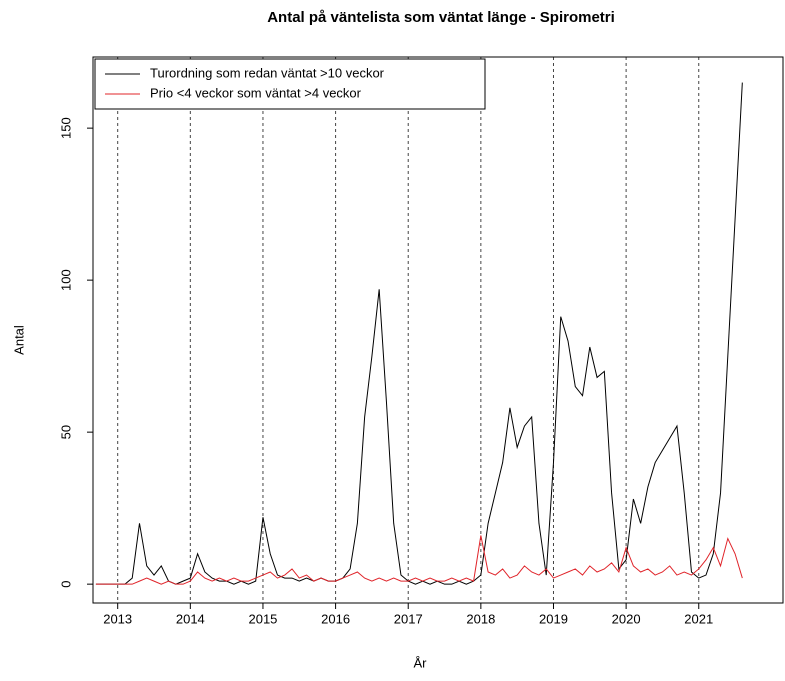  I want to click on y-axis-label: Antal, so click(18, 340).